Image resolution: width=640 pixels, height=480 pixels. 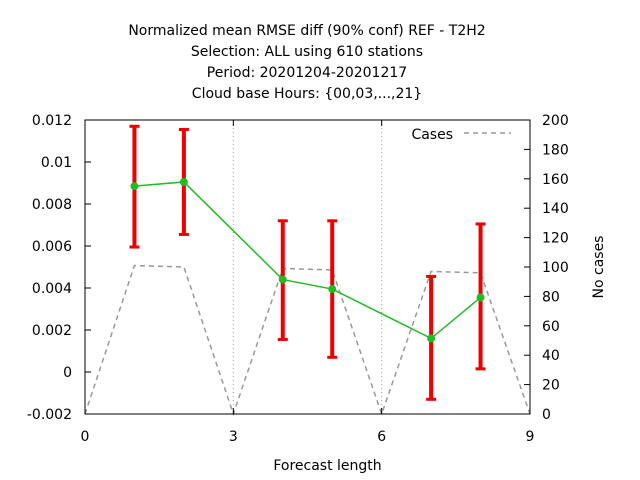 I want to click on grid, so click(x=307, y=267).